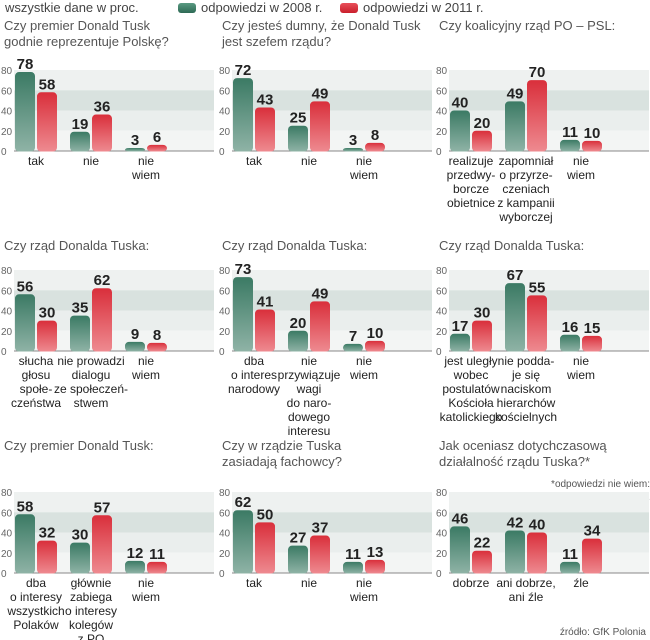 This screenshot has height=640, width=650. I want to click on data-label: 7, so click(353, 336).